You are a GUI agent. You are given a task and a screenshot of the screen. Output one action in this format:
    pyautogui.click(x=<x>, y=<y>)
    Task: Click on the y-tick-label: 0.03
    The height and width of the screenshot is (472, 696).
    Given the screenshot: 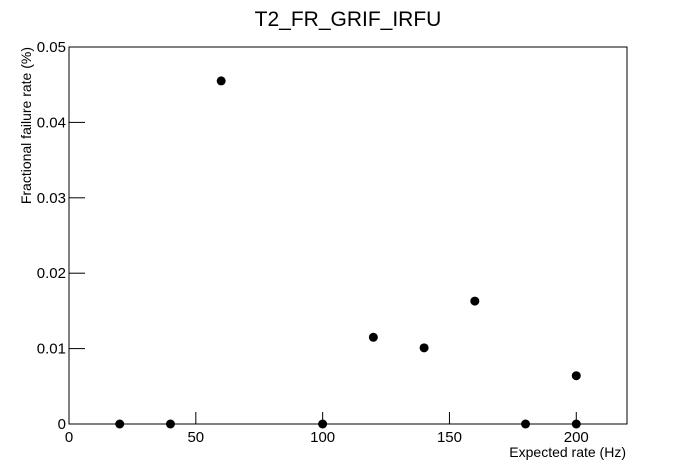 What is the action you would take?
    pyautogui.click(x=51, y=198)
    